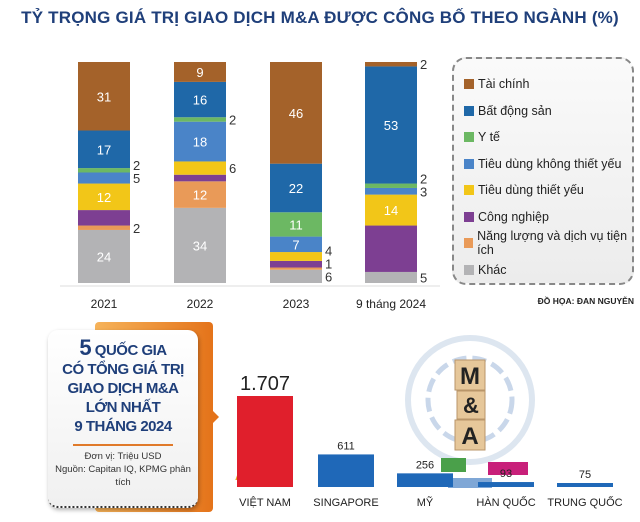 The image size is (640, 522). I want to click on segment-label: 9, so click(199, 72).